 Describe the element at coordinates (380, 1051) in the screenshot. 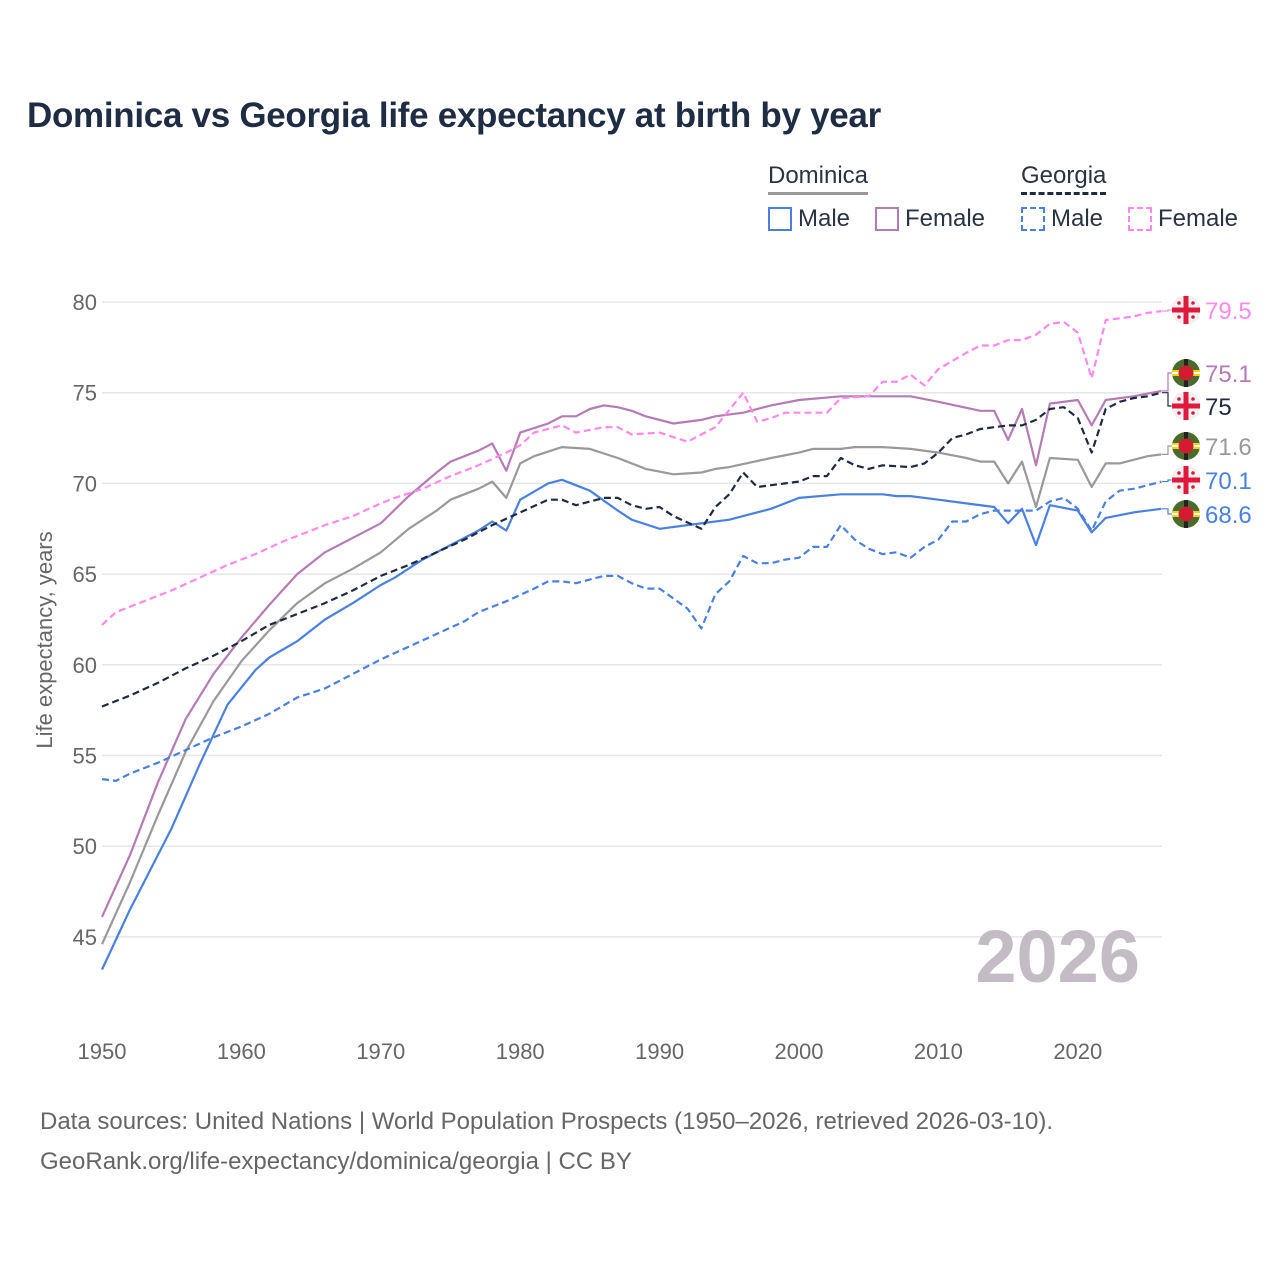

I see `x-tick-label: 1970` at that location.